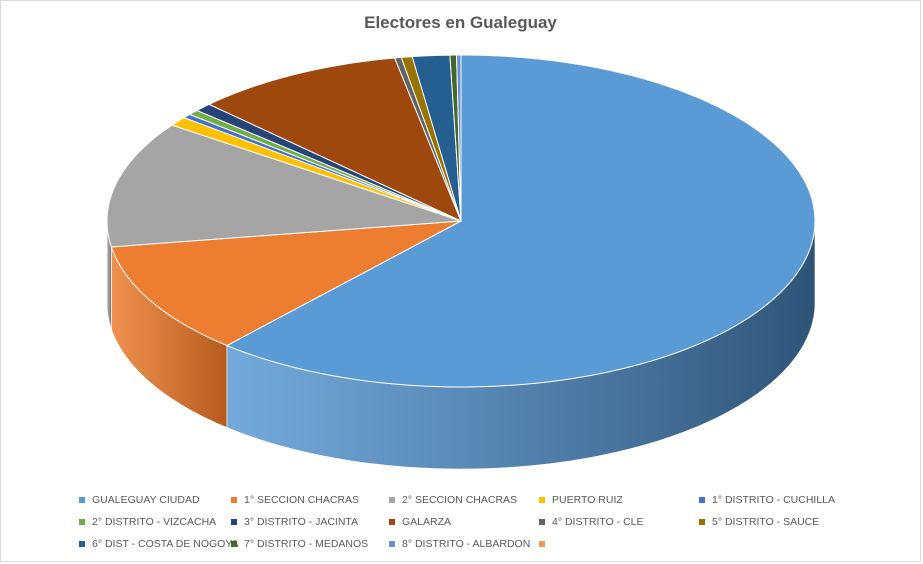 The image size is (923, 564). Describe the element at coordinates (301, 522) in the screenshot. I see `legend-label: 3° DISTRITO - JACINTA` at that location.